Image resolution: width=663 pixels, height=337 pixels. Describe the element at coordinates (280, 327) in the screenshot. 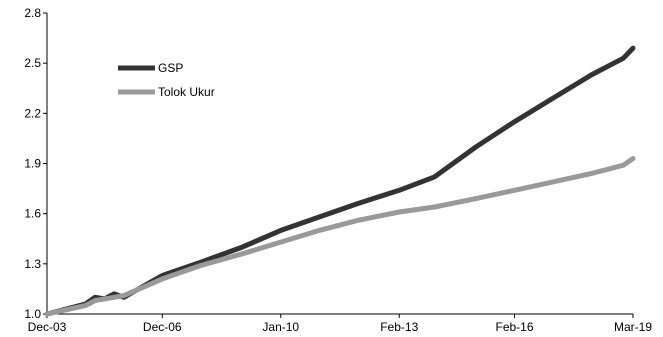

I see `x-tick-label: Jan-10` at that location.